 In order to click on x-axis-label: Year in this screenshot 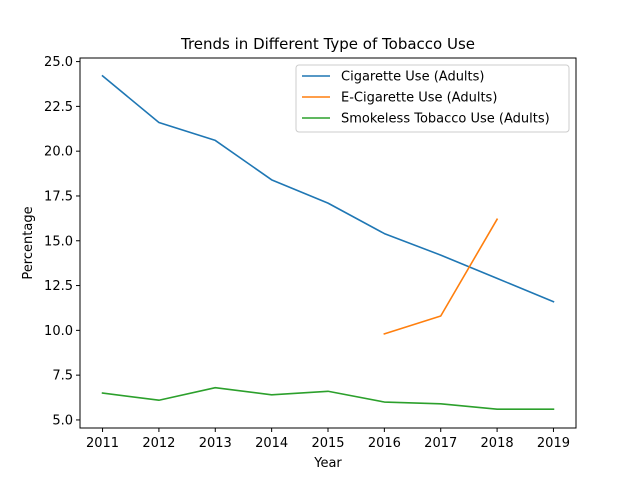, I will do `click(327, 463)`.